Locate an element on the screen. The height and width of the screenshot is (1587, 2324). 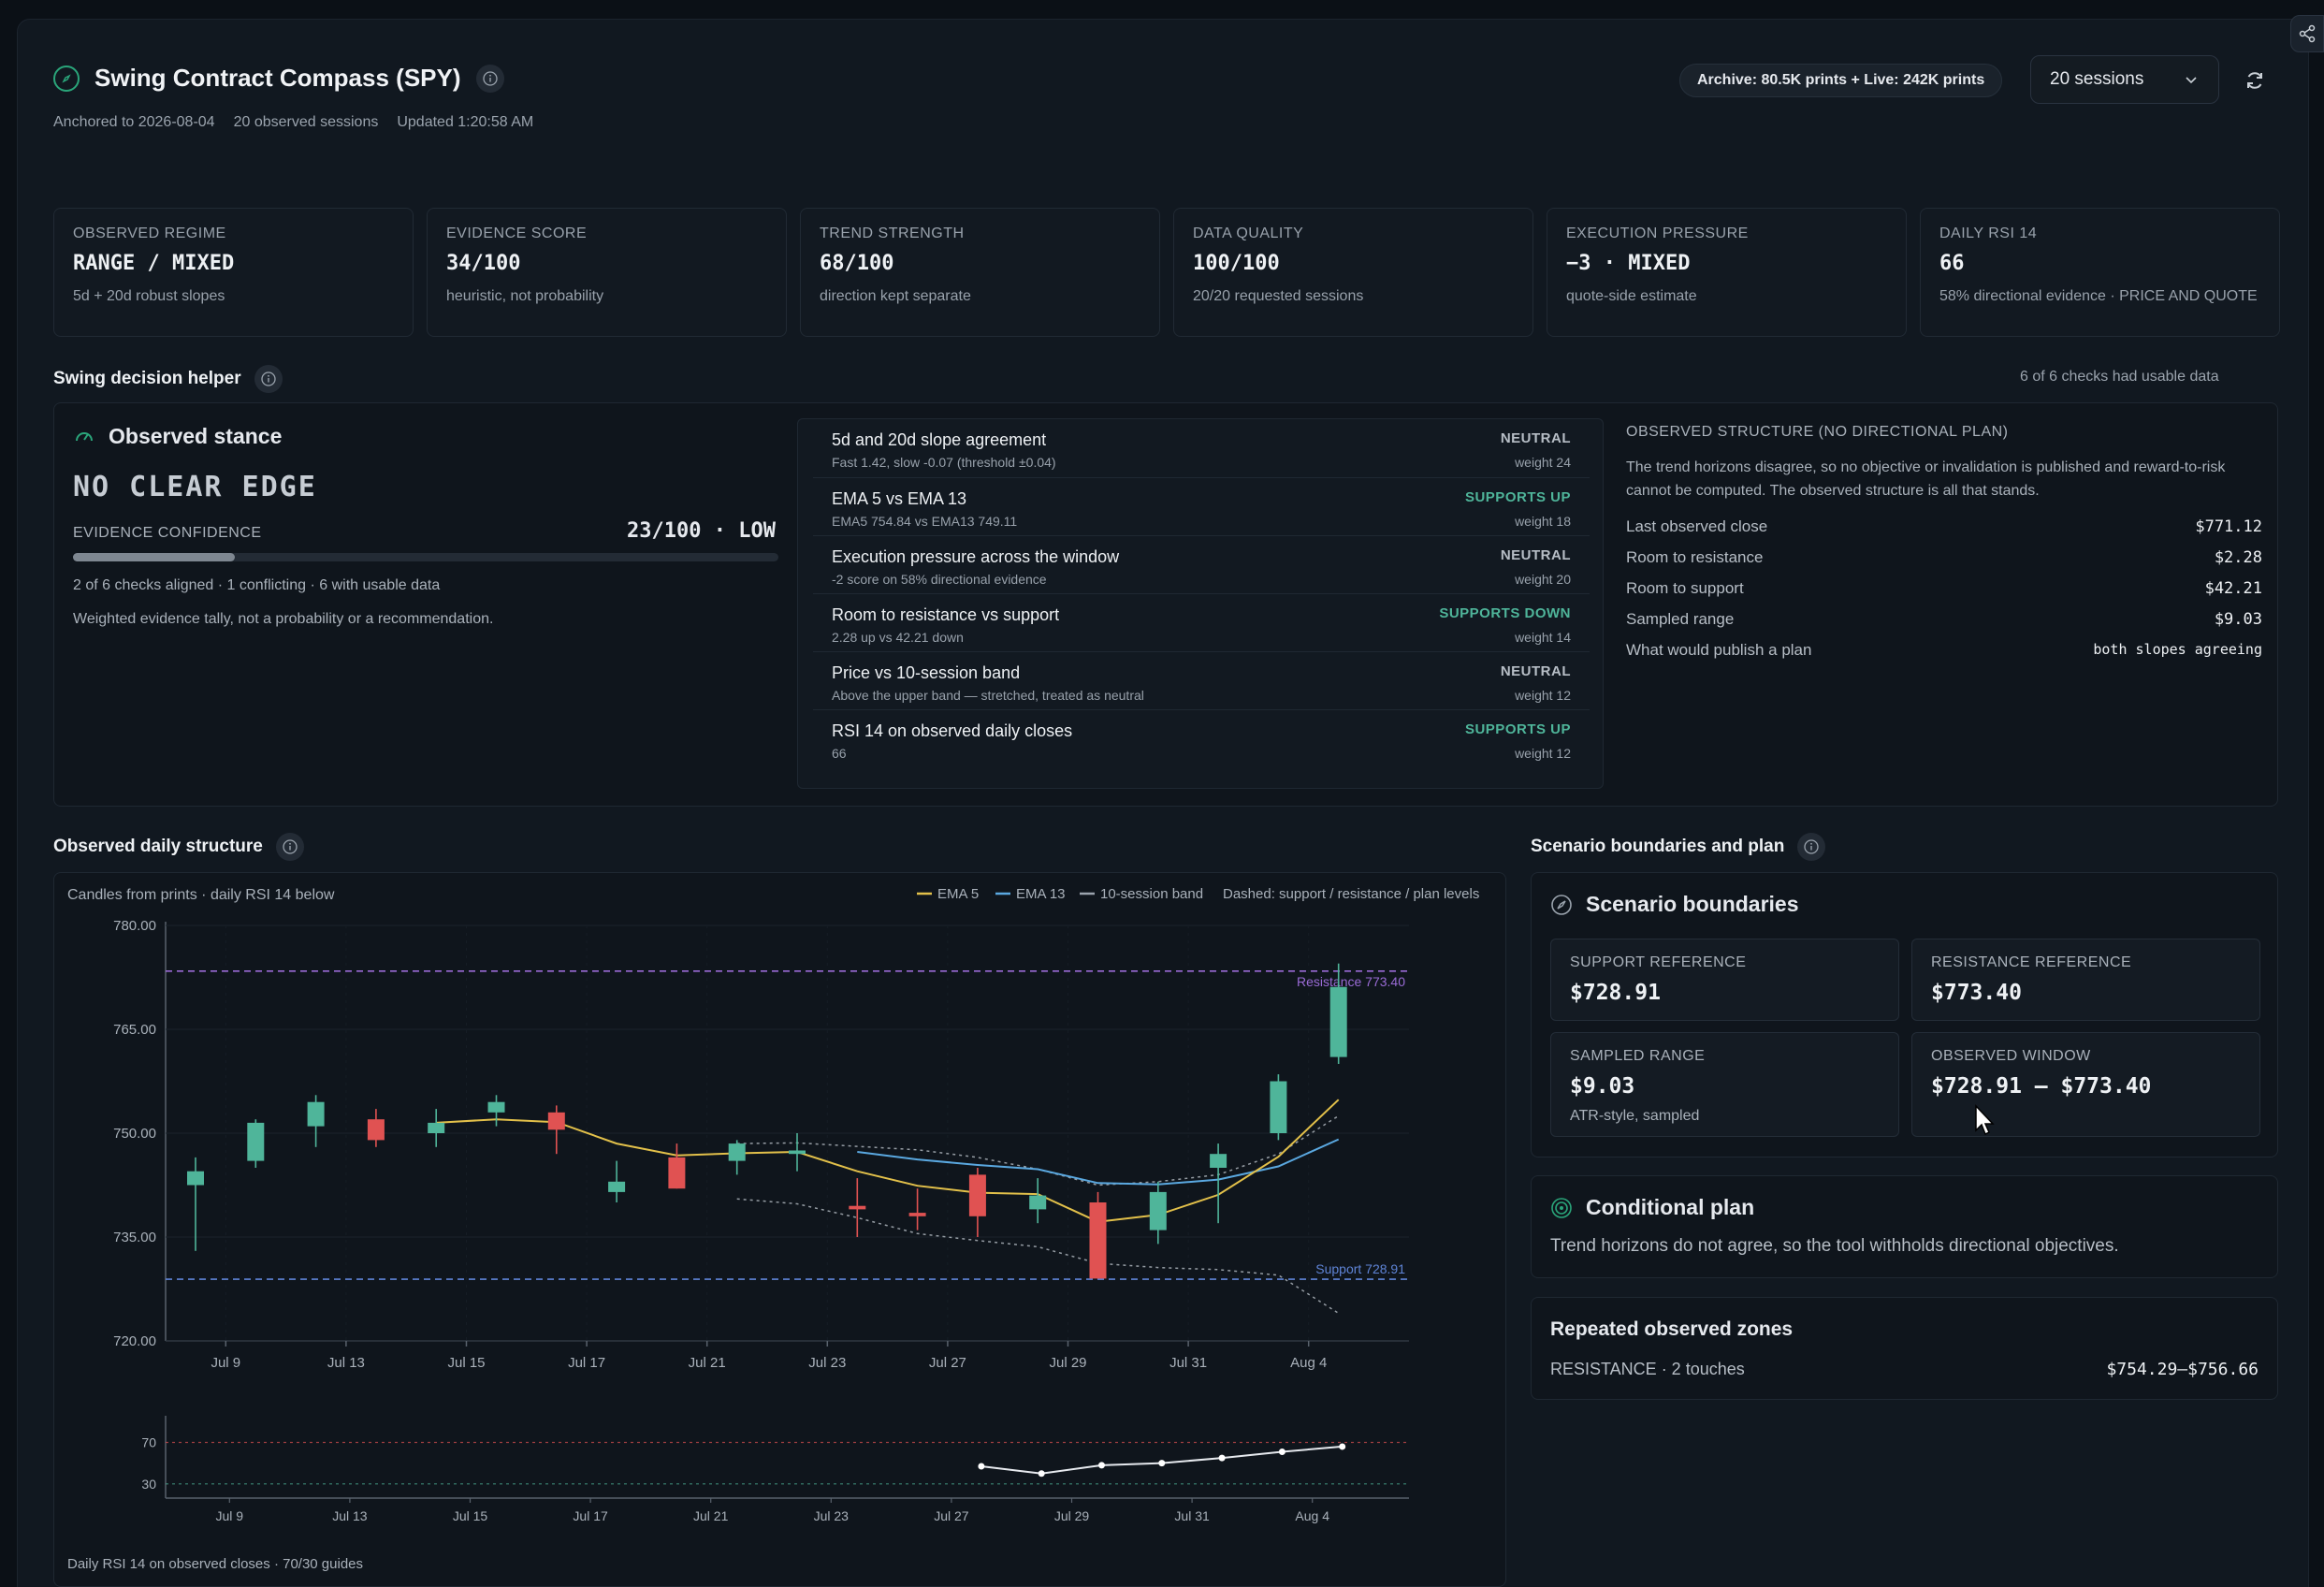
stance-value: NO CLEAR EDGE is located at coordinates (195, 487).